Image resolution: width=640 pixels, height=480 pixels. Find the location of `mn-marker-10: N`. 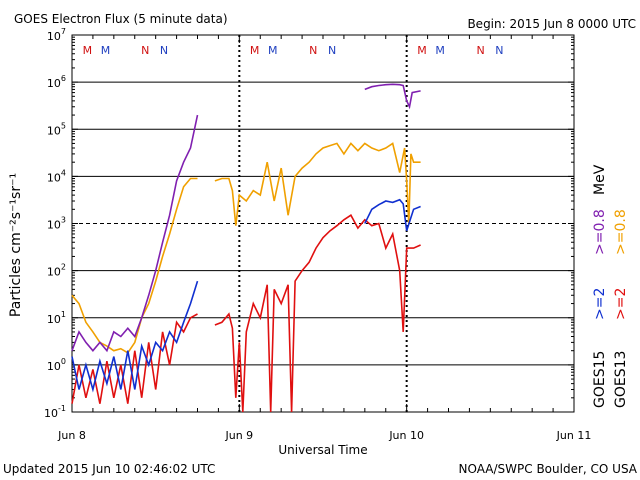

mn-marker-10: N is located at coordinates (480, 50).